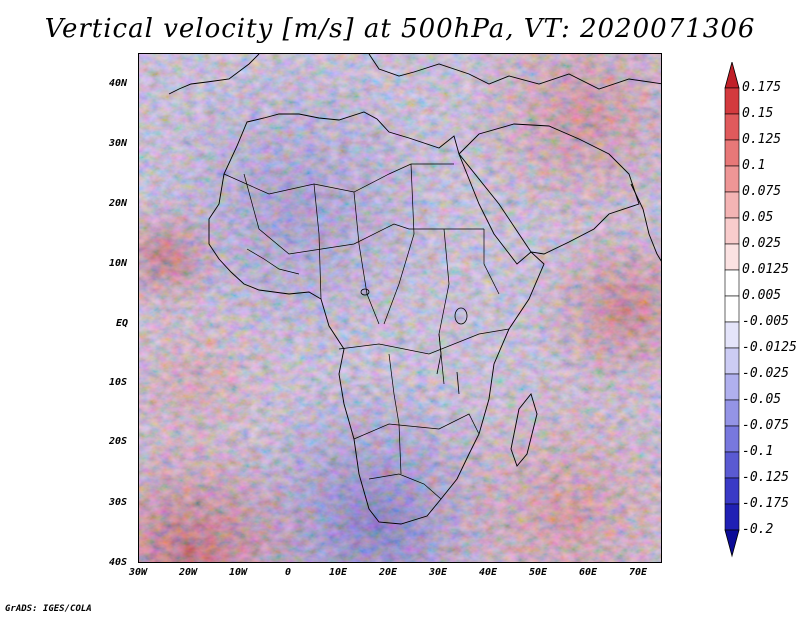 Image resolution: width=800 pixels, height=618 pixels. What do you see at coordinates (732, 543) in the screenshot?
I see `colorbar-bottom-arrow` at bounding box center [732, 543].